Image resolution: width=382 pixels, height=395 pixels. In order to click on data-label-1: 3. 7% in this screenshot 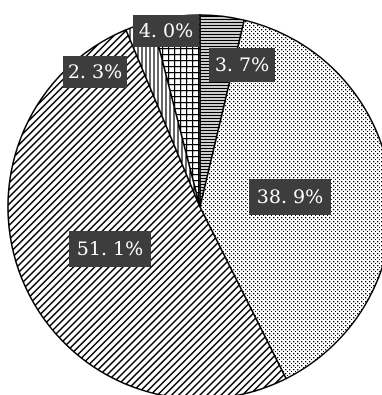, I will do `click(242, 65)`.